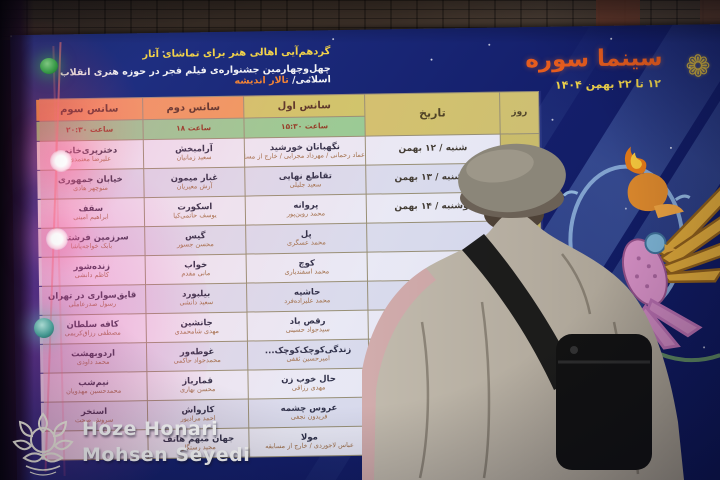 This screenshot has width=720, height=480. What do you see at coordinates (306, 214) in the screenshot?
I see `film-credit: محمد روین‌پور` at bounding box center [306, 214].